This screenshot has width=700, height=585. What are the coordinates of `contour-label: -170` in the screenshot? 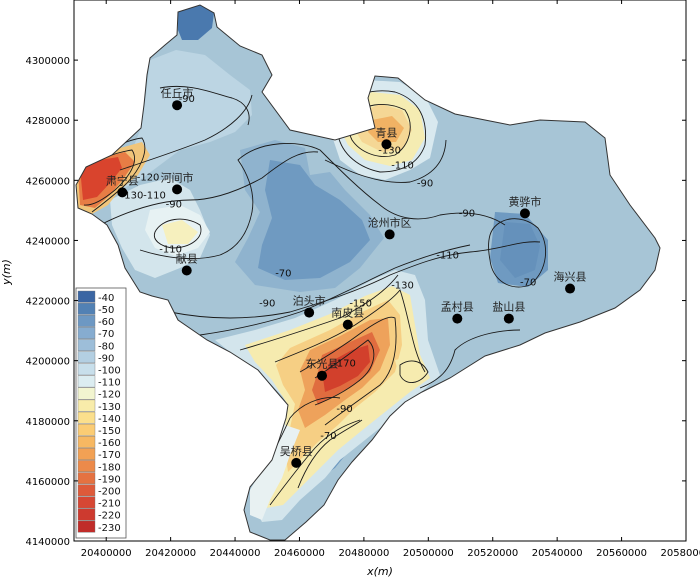 It's located at (344, 364).